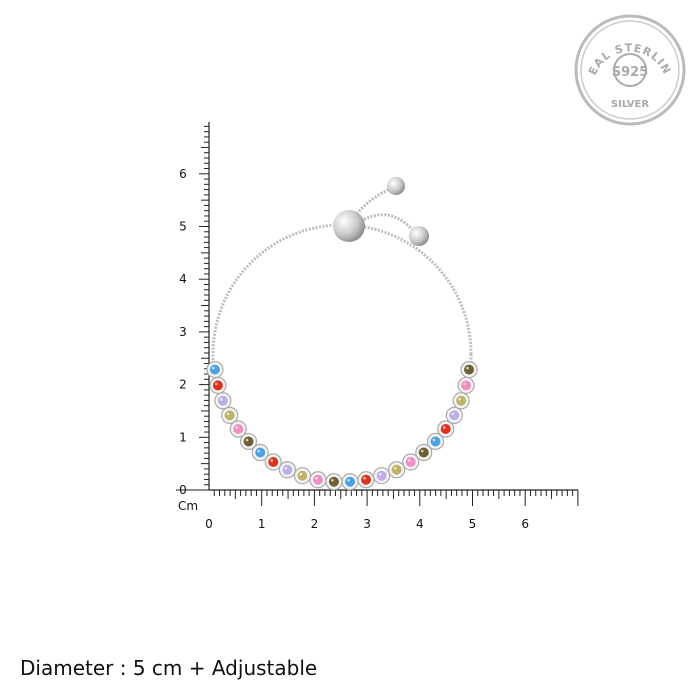 The image size is (700, 700). I want to click on ruler-unit-label: Cm, so click(188, 506).